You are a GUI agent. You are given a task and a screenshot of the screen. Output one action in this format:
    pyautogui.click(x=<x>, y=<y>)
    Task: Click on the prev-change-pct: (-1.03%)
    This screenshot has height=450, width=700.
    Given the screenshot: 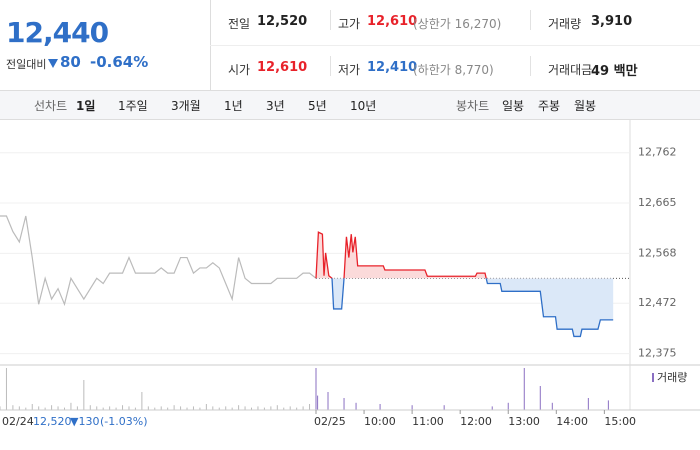 What is the action you would take?
    pyautogui.click(x=124, y=421)
    